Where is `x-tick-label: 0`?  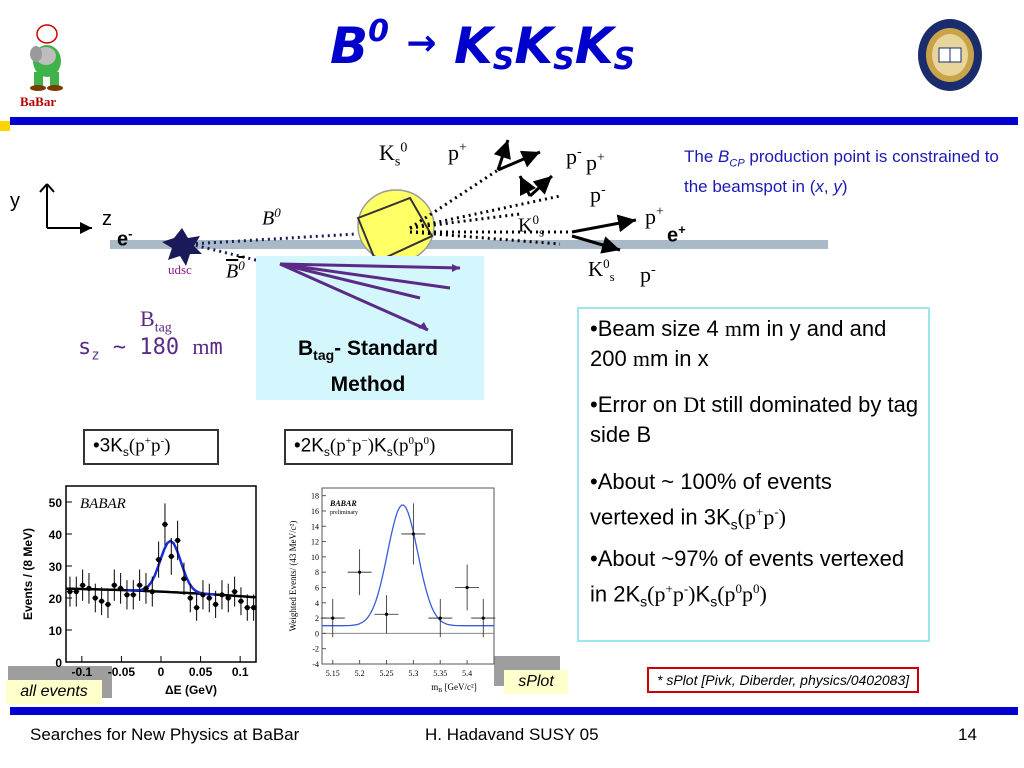
x-tick-label: 0 is located at coordinates (161, 672).